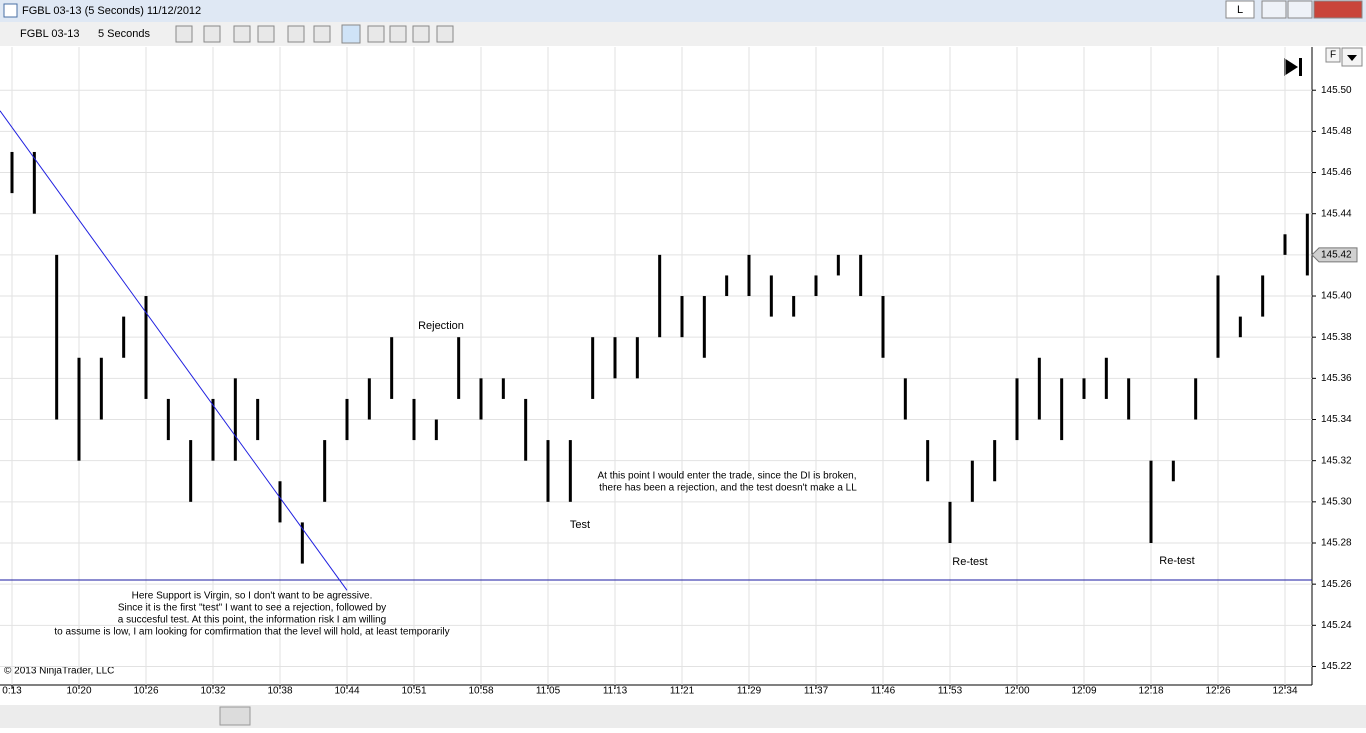 This screenshot has height=733, width=1366. What do you see at coordinates (816, 691) in the screenshot?
I see `x-tick-label: 11:37` at bounding box center [816, 691].